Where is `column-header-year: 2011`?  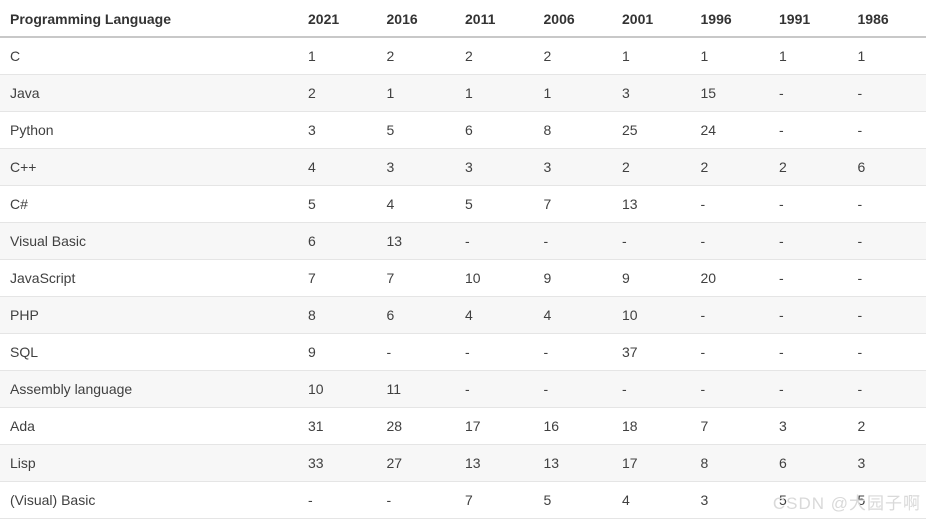 column-header-year: 2011 is located at coordinates (494, 18).